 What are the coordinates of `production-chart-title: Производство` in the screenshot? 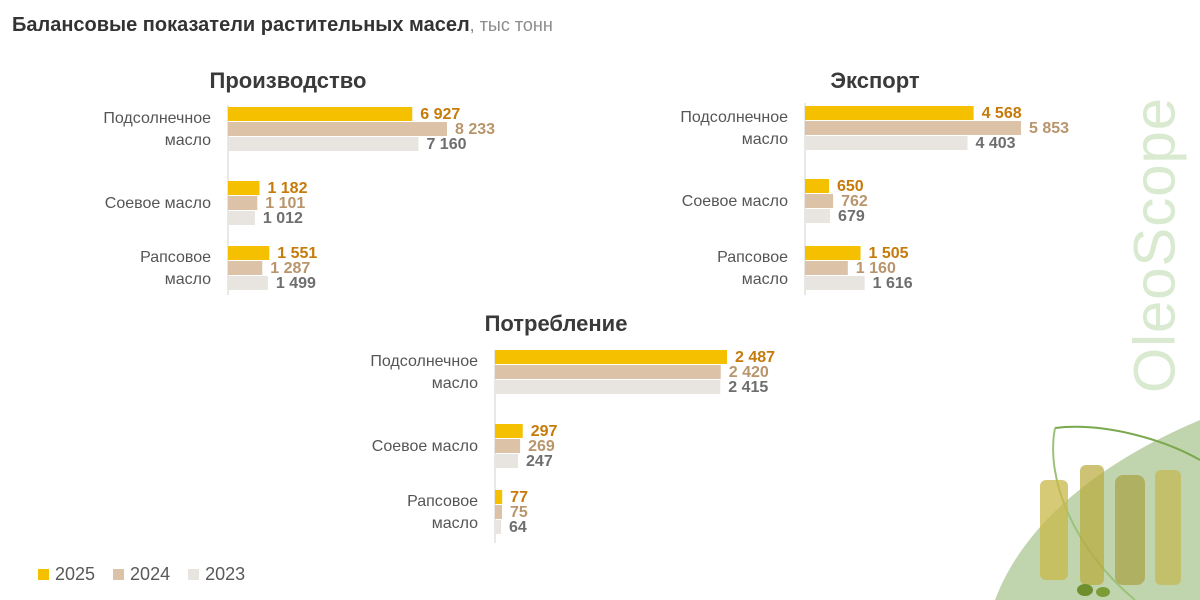 It's located at (288, 80).